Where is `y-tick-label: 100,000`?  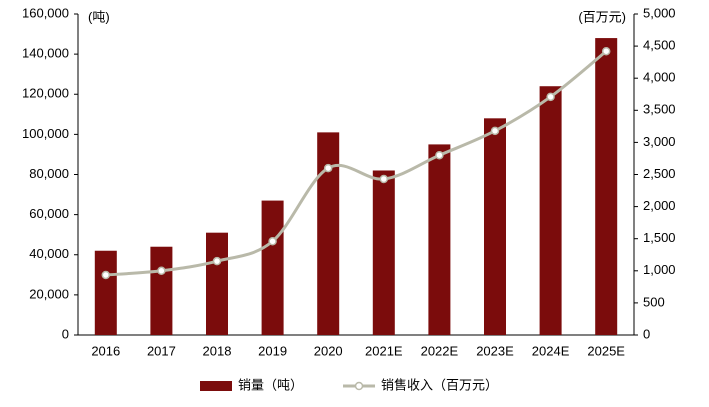
y-tick-label: 100,000 is located at coordinates (45, 133).